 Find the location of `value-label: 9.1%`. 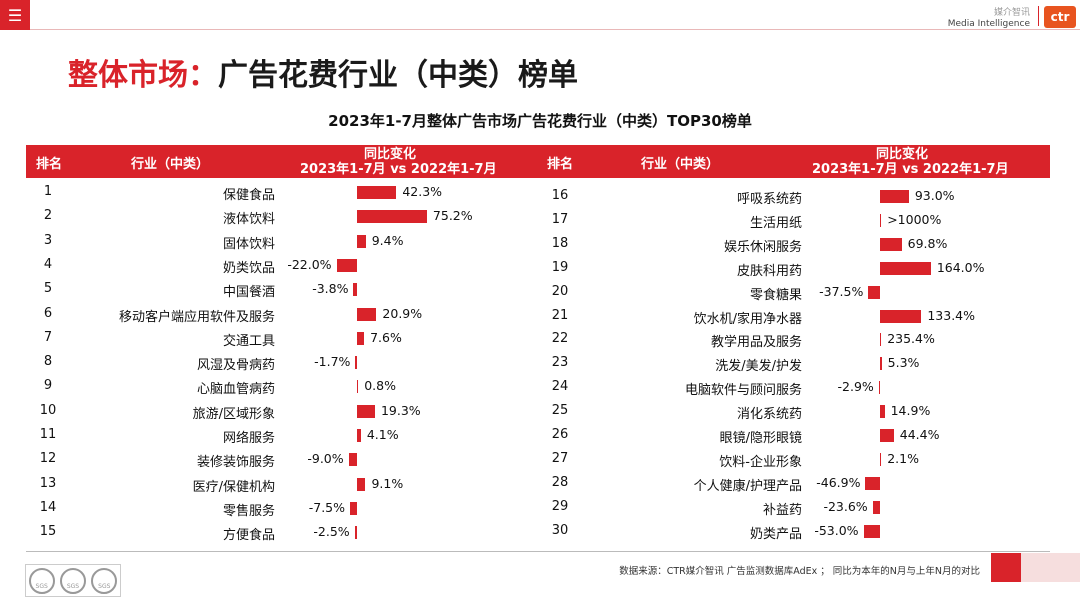

value-label: 9.1% is located at coordinates (387, 483).